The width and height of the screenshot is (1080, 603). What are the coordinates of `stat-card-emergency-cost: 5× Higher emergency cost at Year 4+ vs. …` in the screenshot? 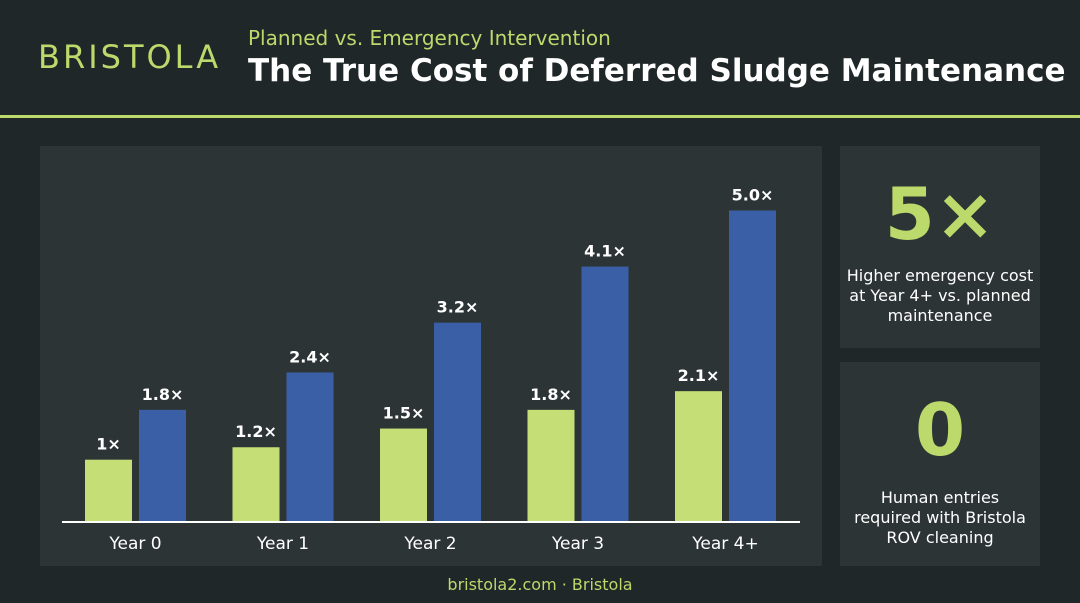 It's located at (940, 247).